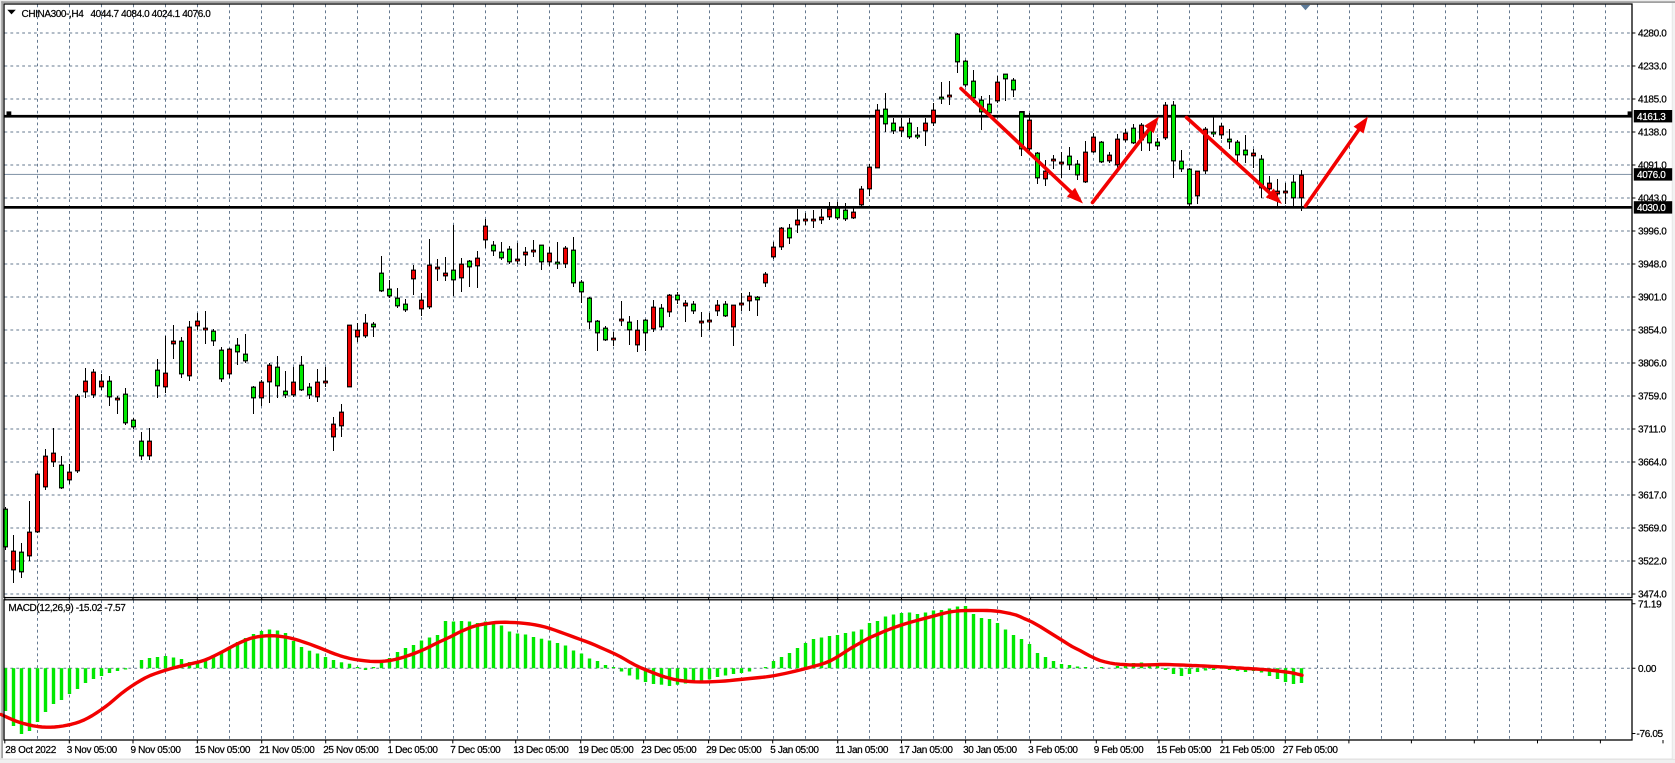  Describe the element at coordinates (669, 750) in the screenshot. I see `svg-text: 23 Dec 05:00` at that location.